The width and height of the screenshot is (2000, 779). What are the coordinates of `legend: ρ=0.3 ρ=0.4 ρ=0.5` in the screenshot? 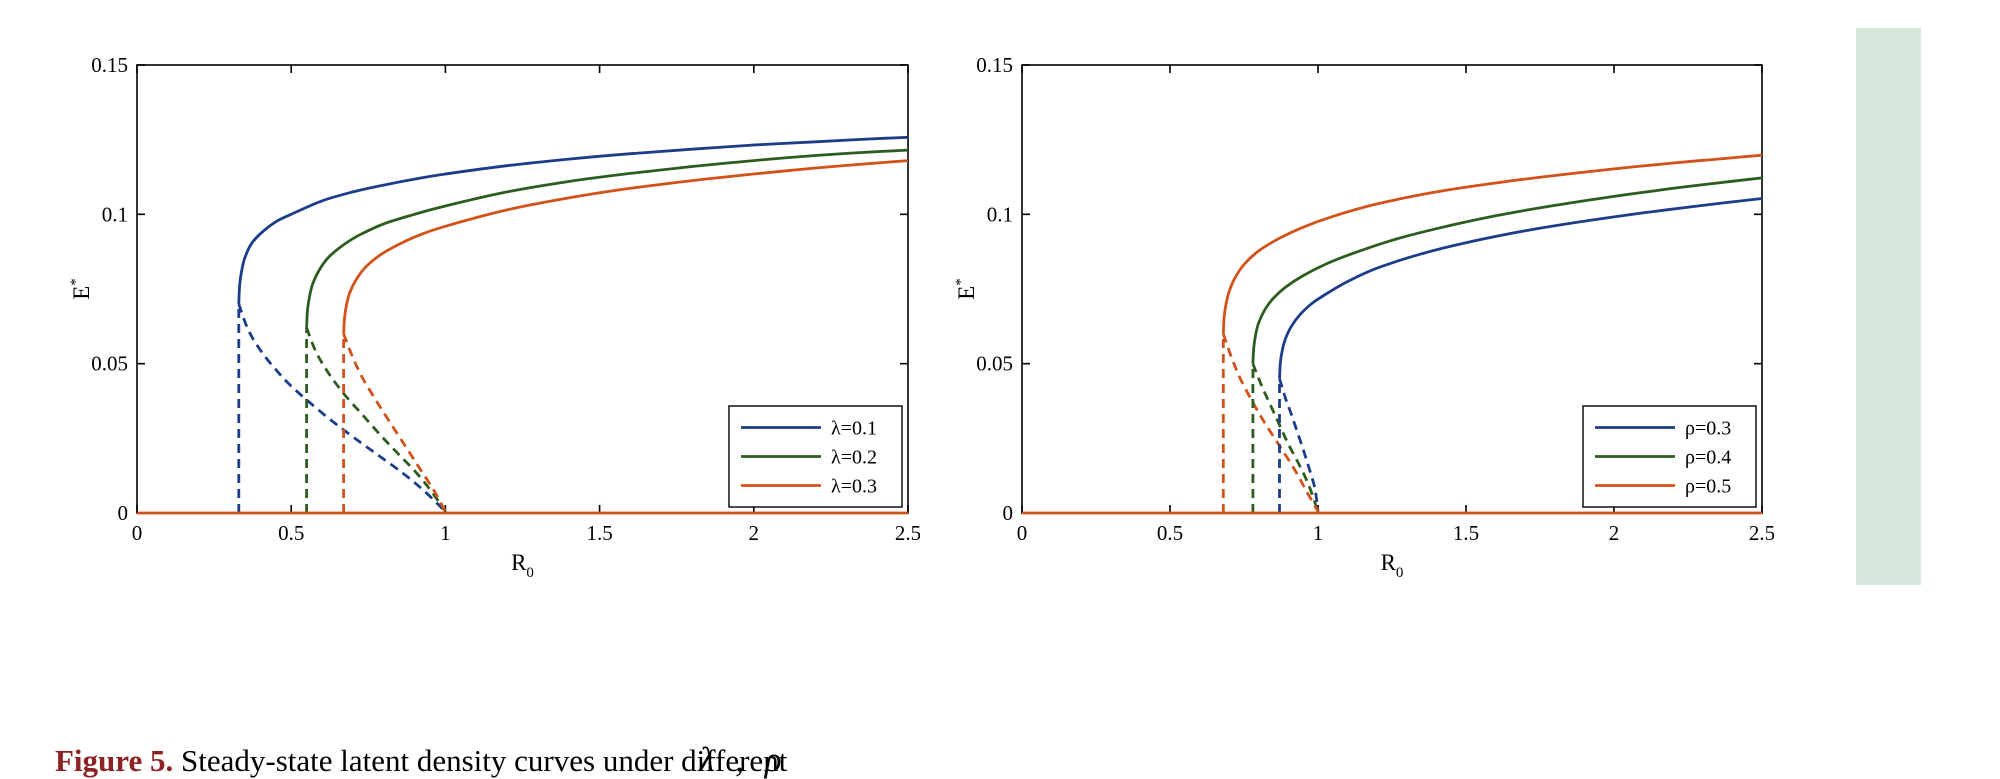 It's located at (1669, 456).